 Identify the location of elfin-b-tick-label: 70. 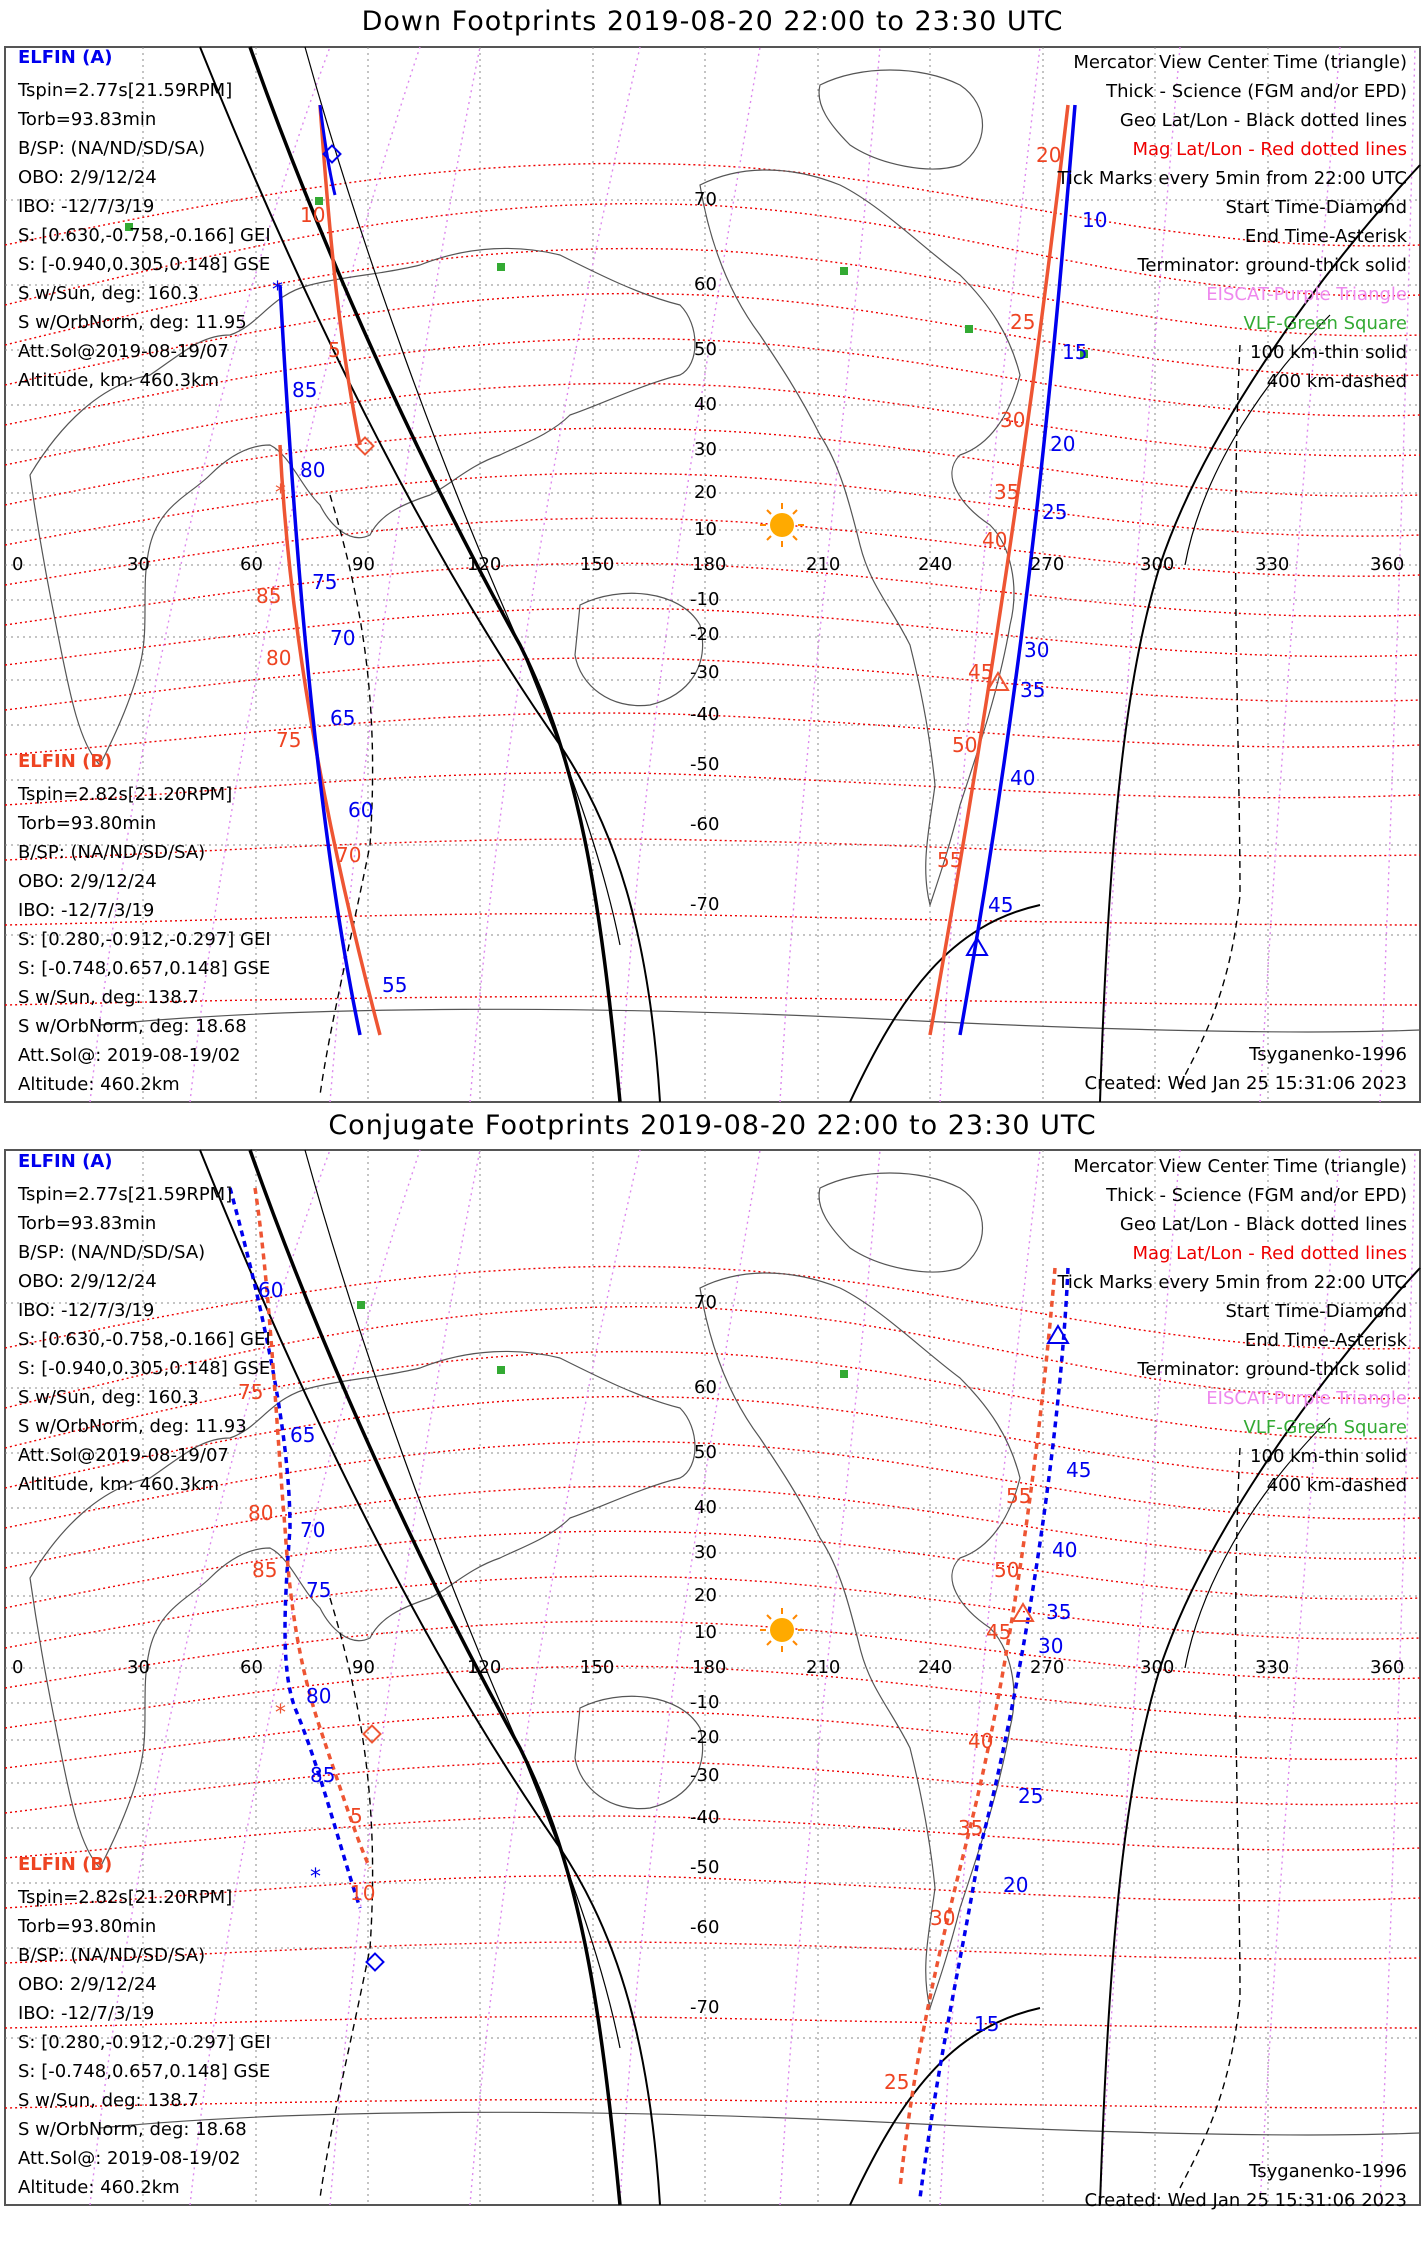
(349, 855).